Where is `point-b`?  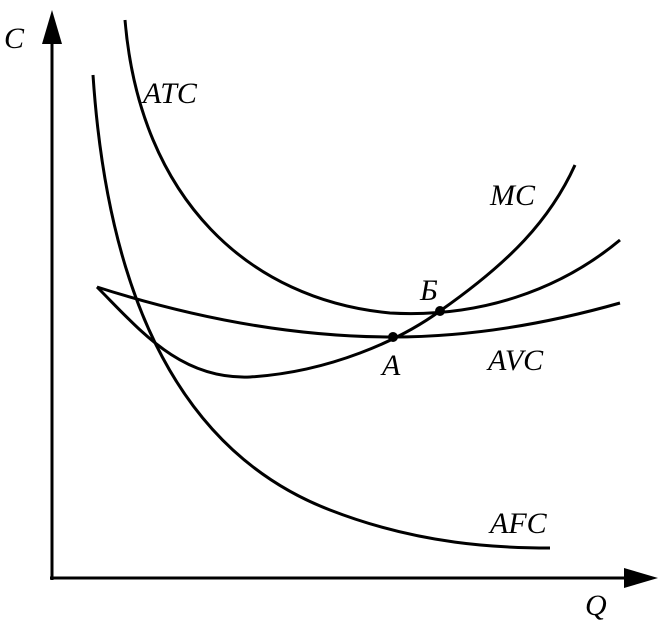
point-b is located at coordinates (440, 311).